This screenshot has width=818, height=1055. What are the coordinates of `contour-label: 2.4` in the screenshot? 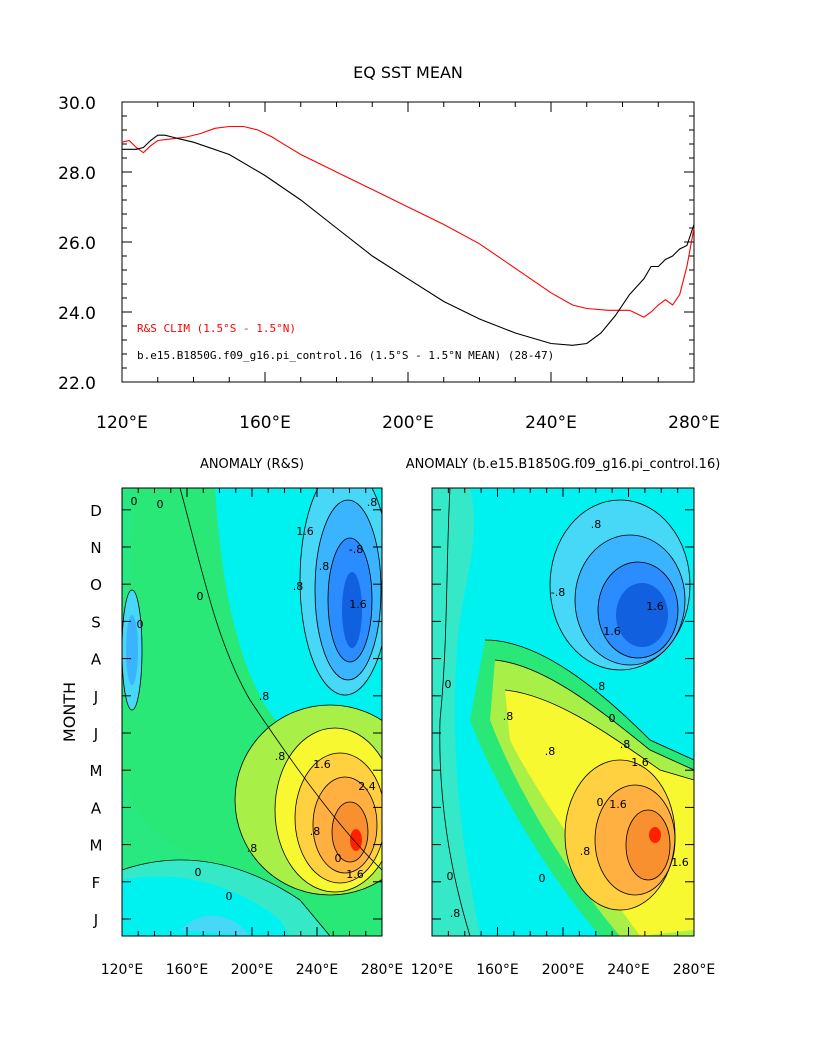 It's located at (367, 786).